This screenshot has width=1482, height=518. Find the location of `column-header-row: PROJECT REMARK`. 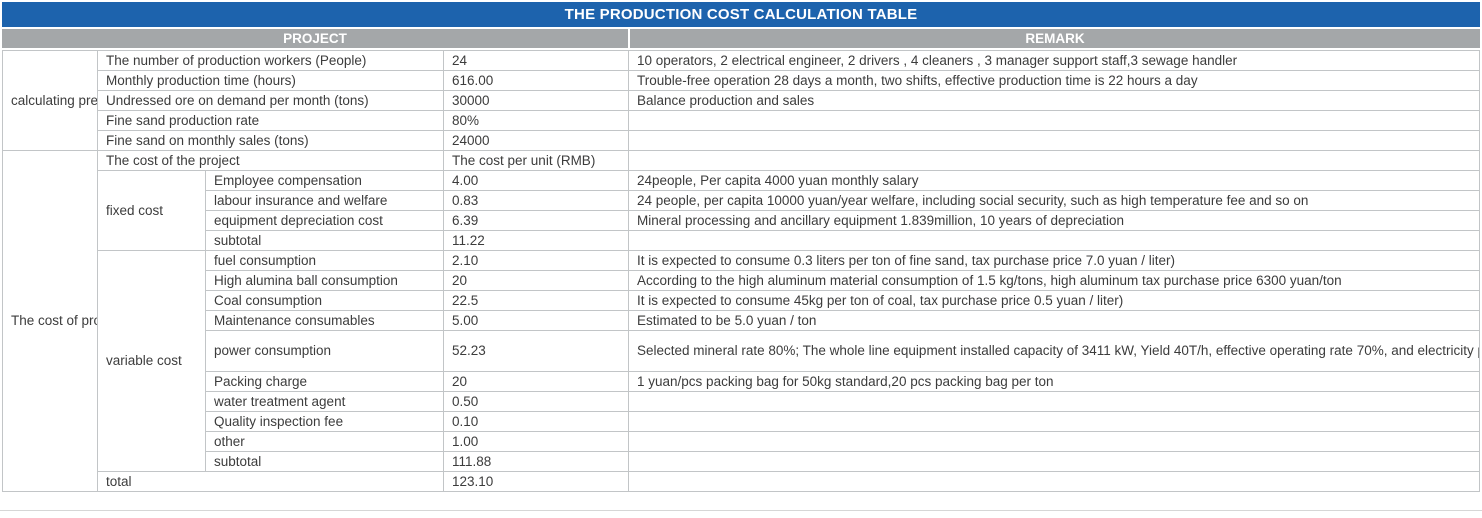

column-header-row: PROJECT REMARK is located at coordinates (741, 38).